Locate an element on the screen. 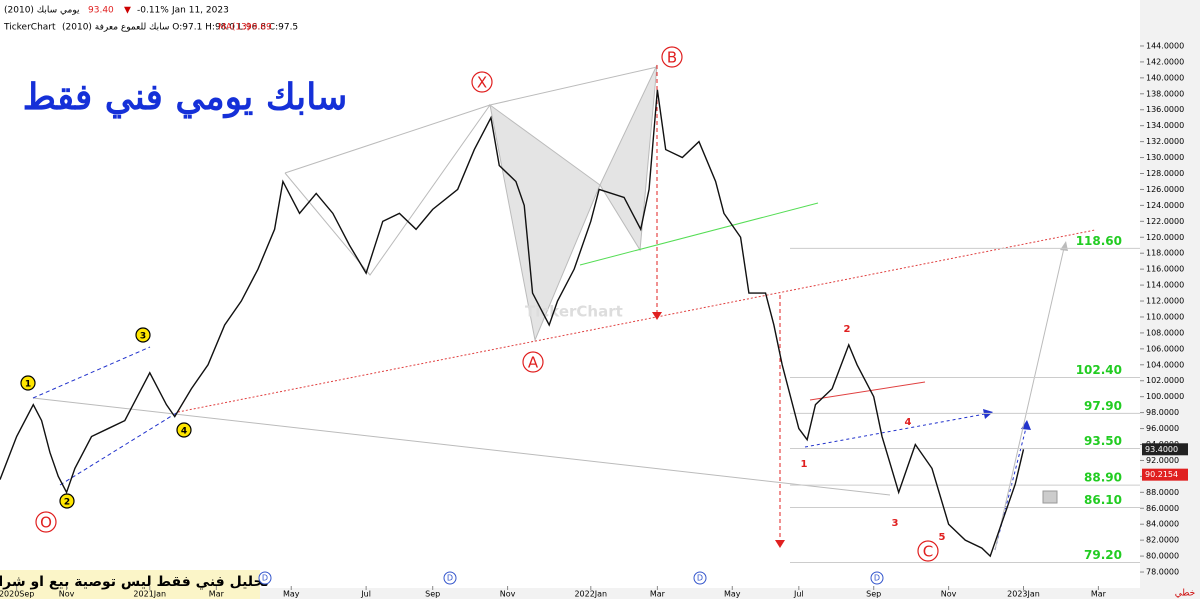 This screenshot has height=603, width=1200. y-tick-label: 88.0000 is located at coordinates (1162, 492).